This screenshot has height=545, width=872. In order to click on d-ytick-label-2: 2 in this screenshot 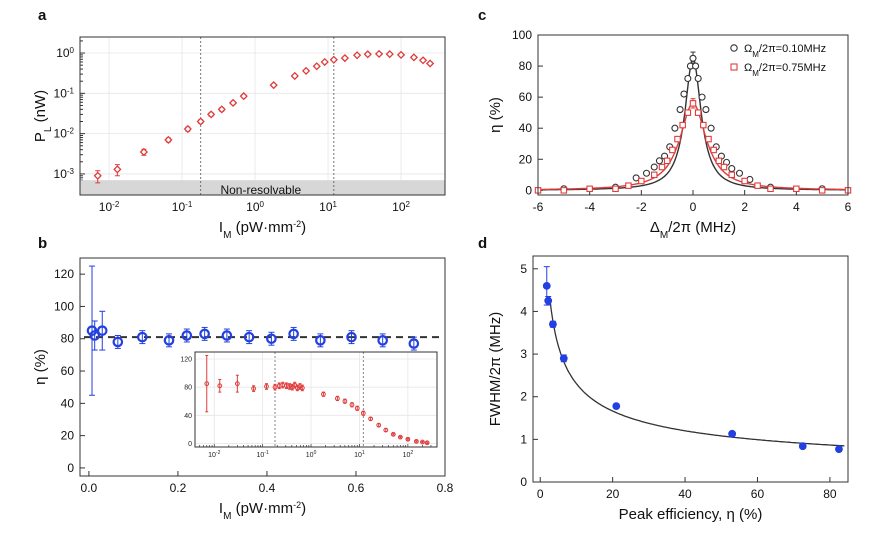, I will do `click(523, 397)`.